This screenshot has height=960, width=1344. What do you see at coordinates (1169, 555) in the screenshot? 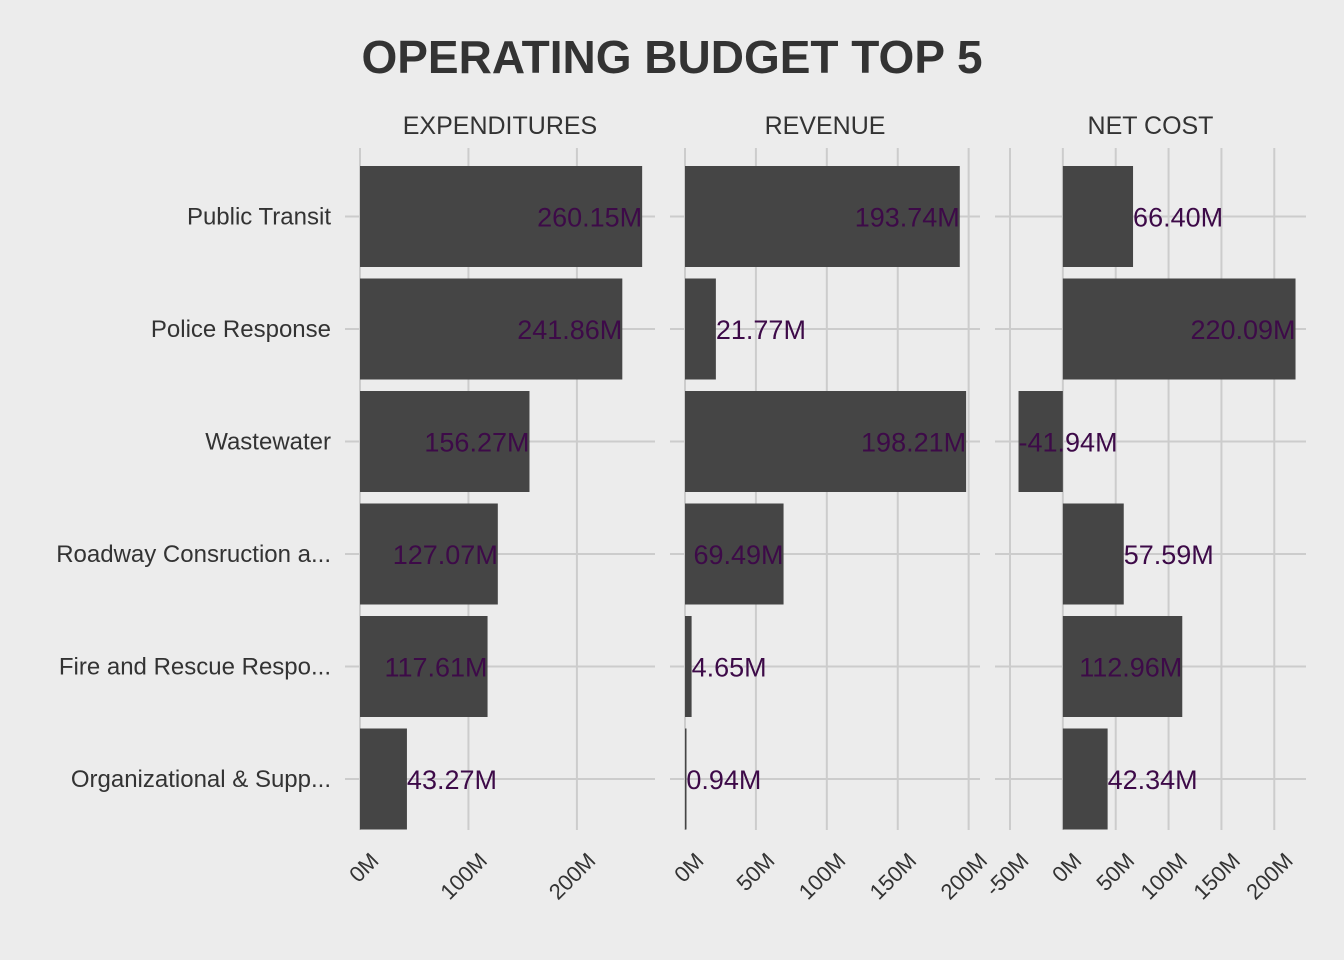
I see `data-label: 57.59M` at bounding box center [1169, 555].